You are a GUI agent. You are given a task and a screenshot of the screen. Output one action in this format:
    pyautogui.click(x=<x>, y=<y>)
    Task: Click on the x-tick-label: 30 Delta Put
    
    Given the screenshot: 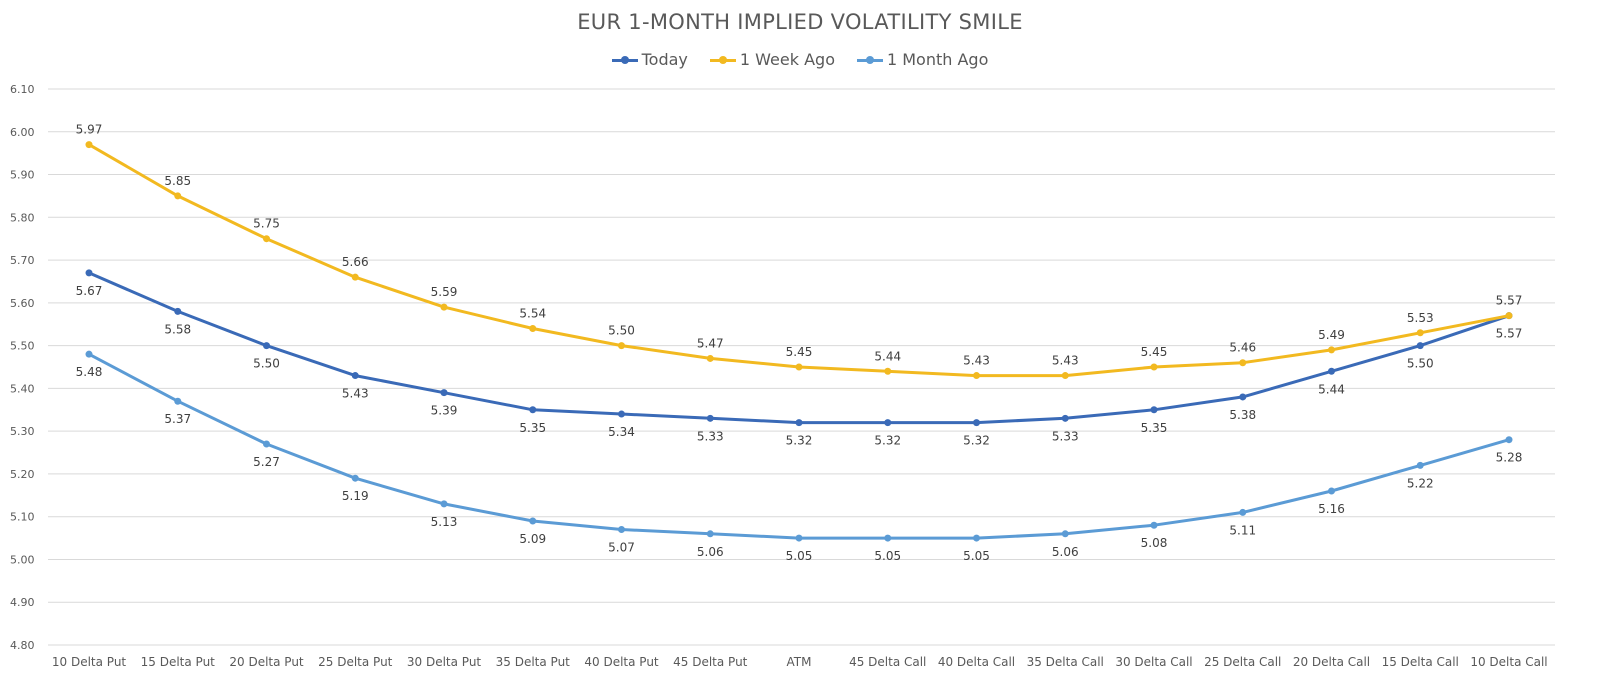 What is the action you would take?
    pyautogui.click(x=444, y=662)
    